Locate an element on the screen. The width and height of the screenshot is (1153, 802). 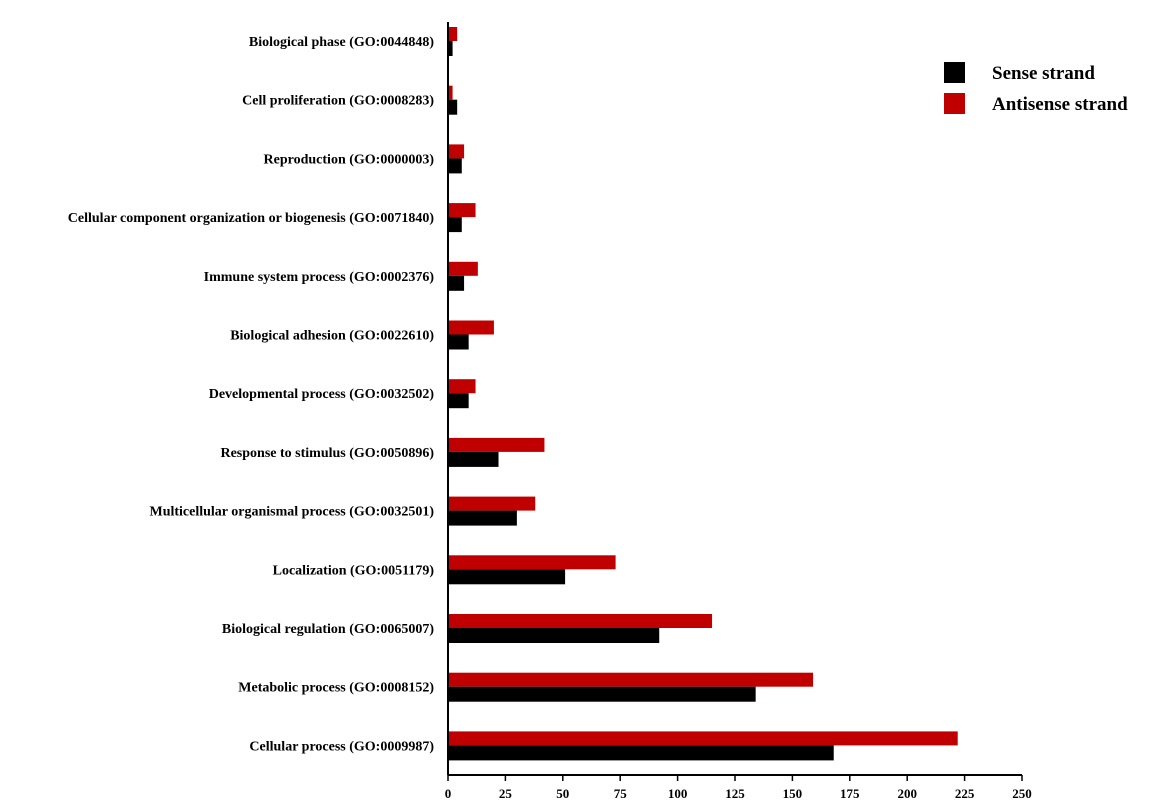
x-axis-ticks: 0 25 50 75 100 125 150 175 200 225 250 is located at coordinates (738, 788).